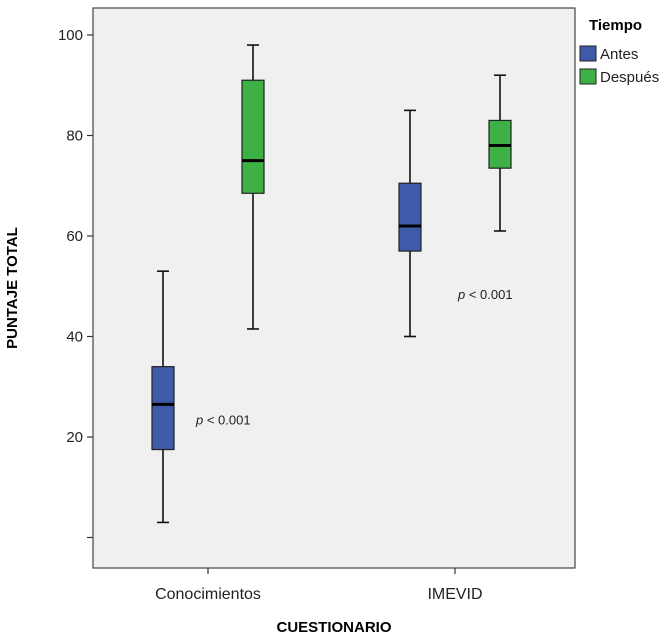 The image size is (669, 639). Describe the element at coordinates (75, 283) in the screenshot. I see `y-axis: 100 80 60 40 20` at that location.